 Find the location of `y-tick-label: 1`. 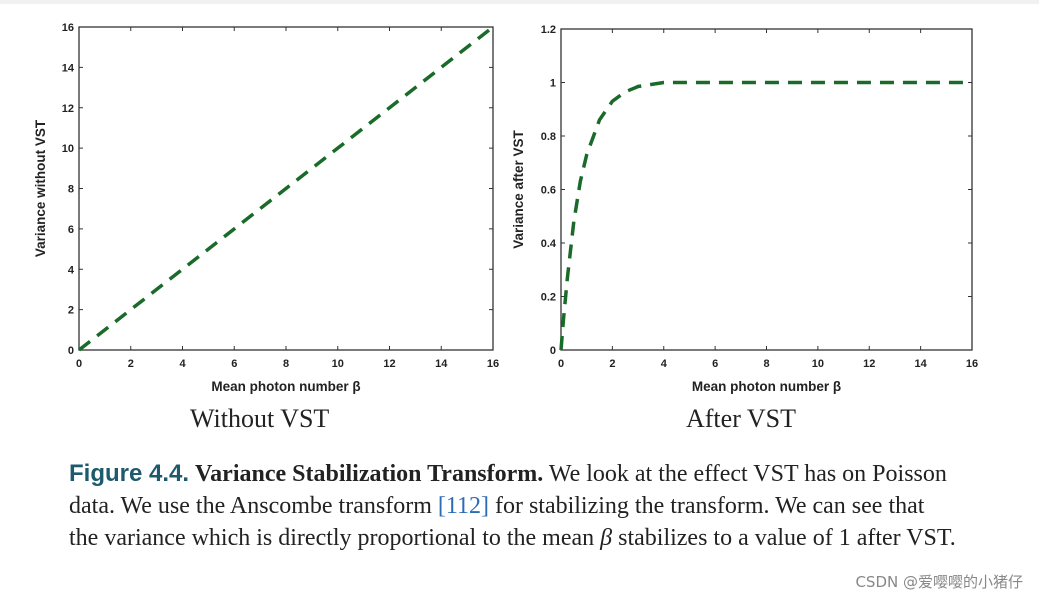

y-tick-label: 1 is located at coordinates (553, 84).